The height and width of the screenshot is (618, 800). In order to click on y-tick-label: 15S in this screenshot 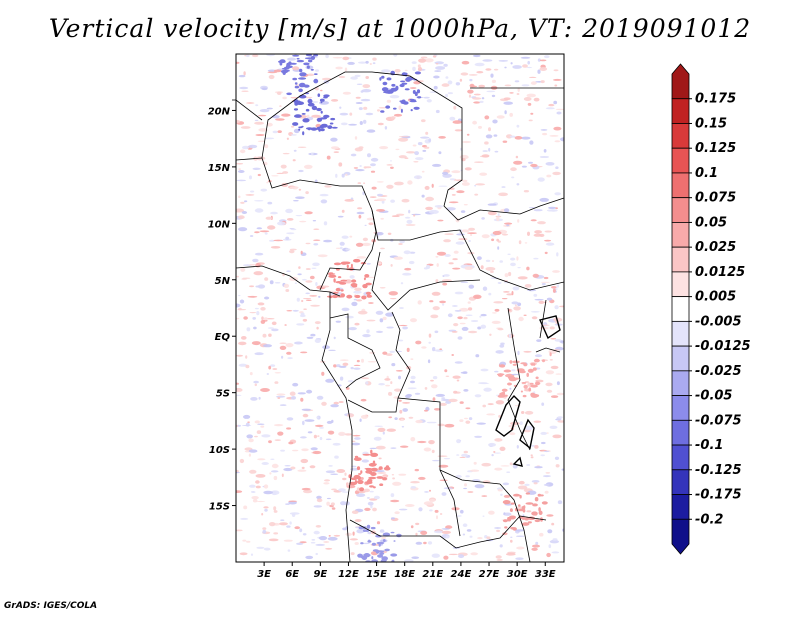, I will do `click(219, 507)`.